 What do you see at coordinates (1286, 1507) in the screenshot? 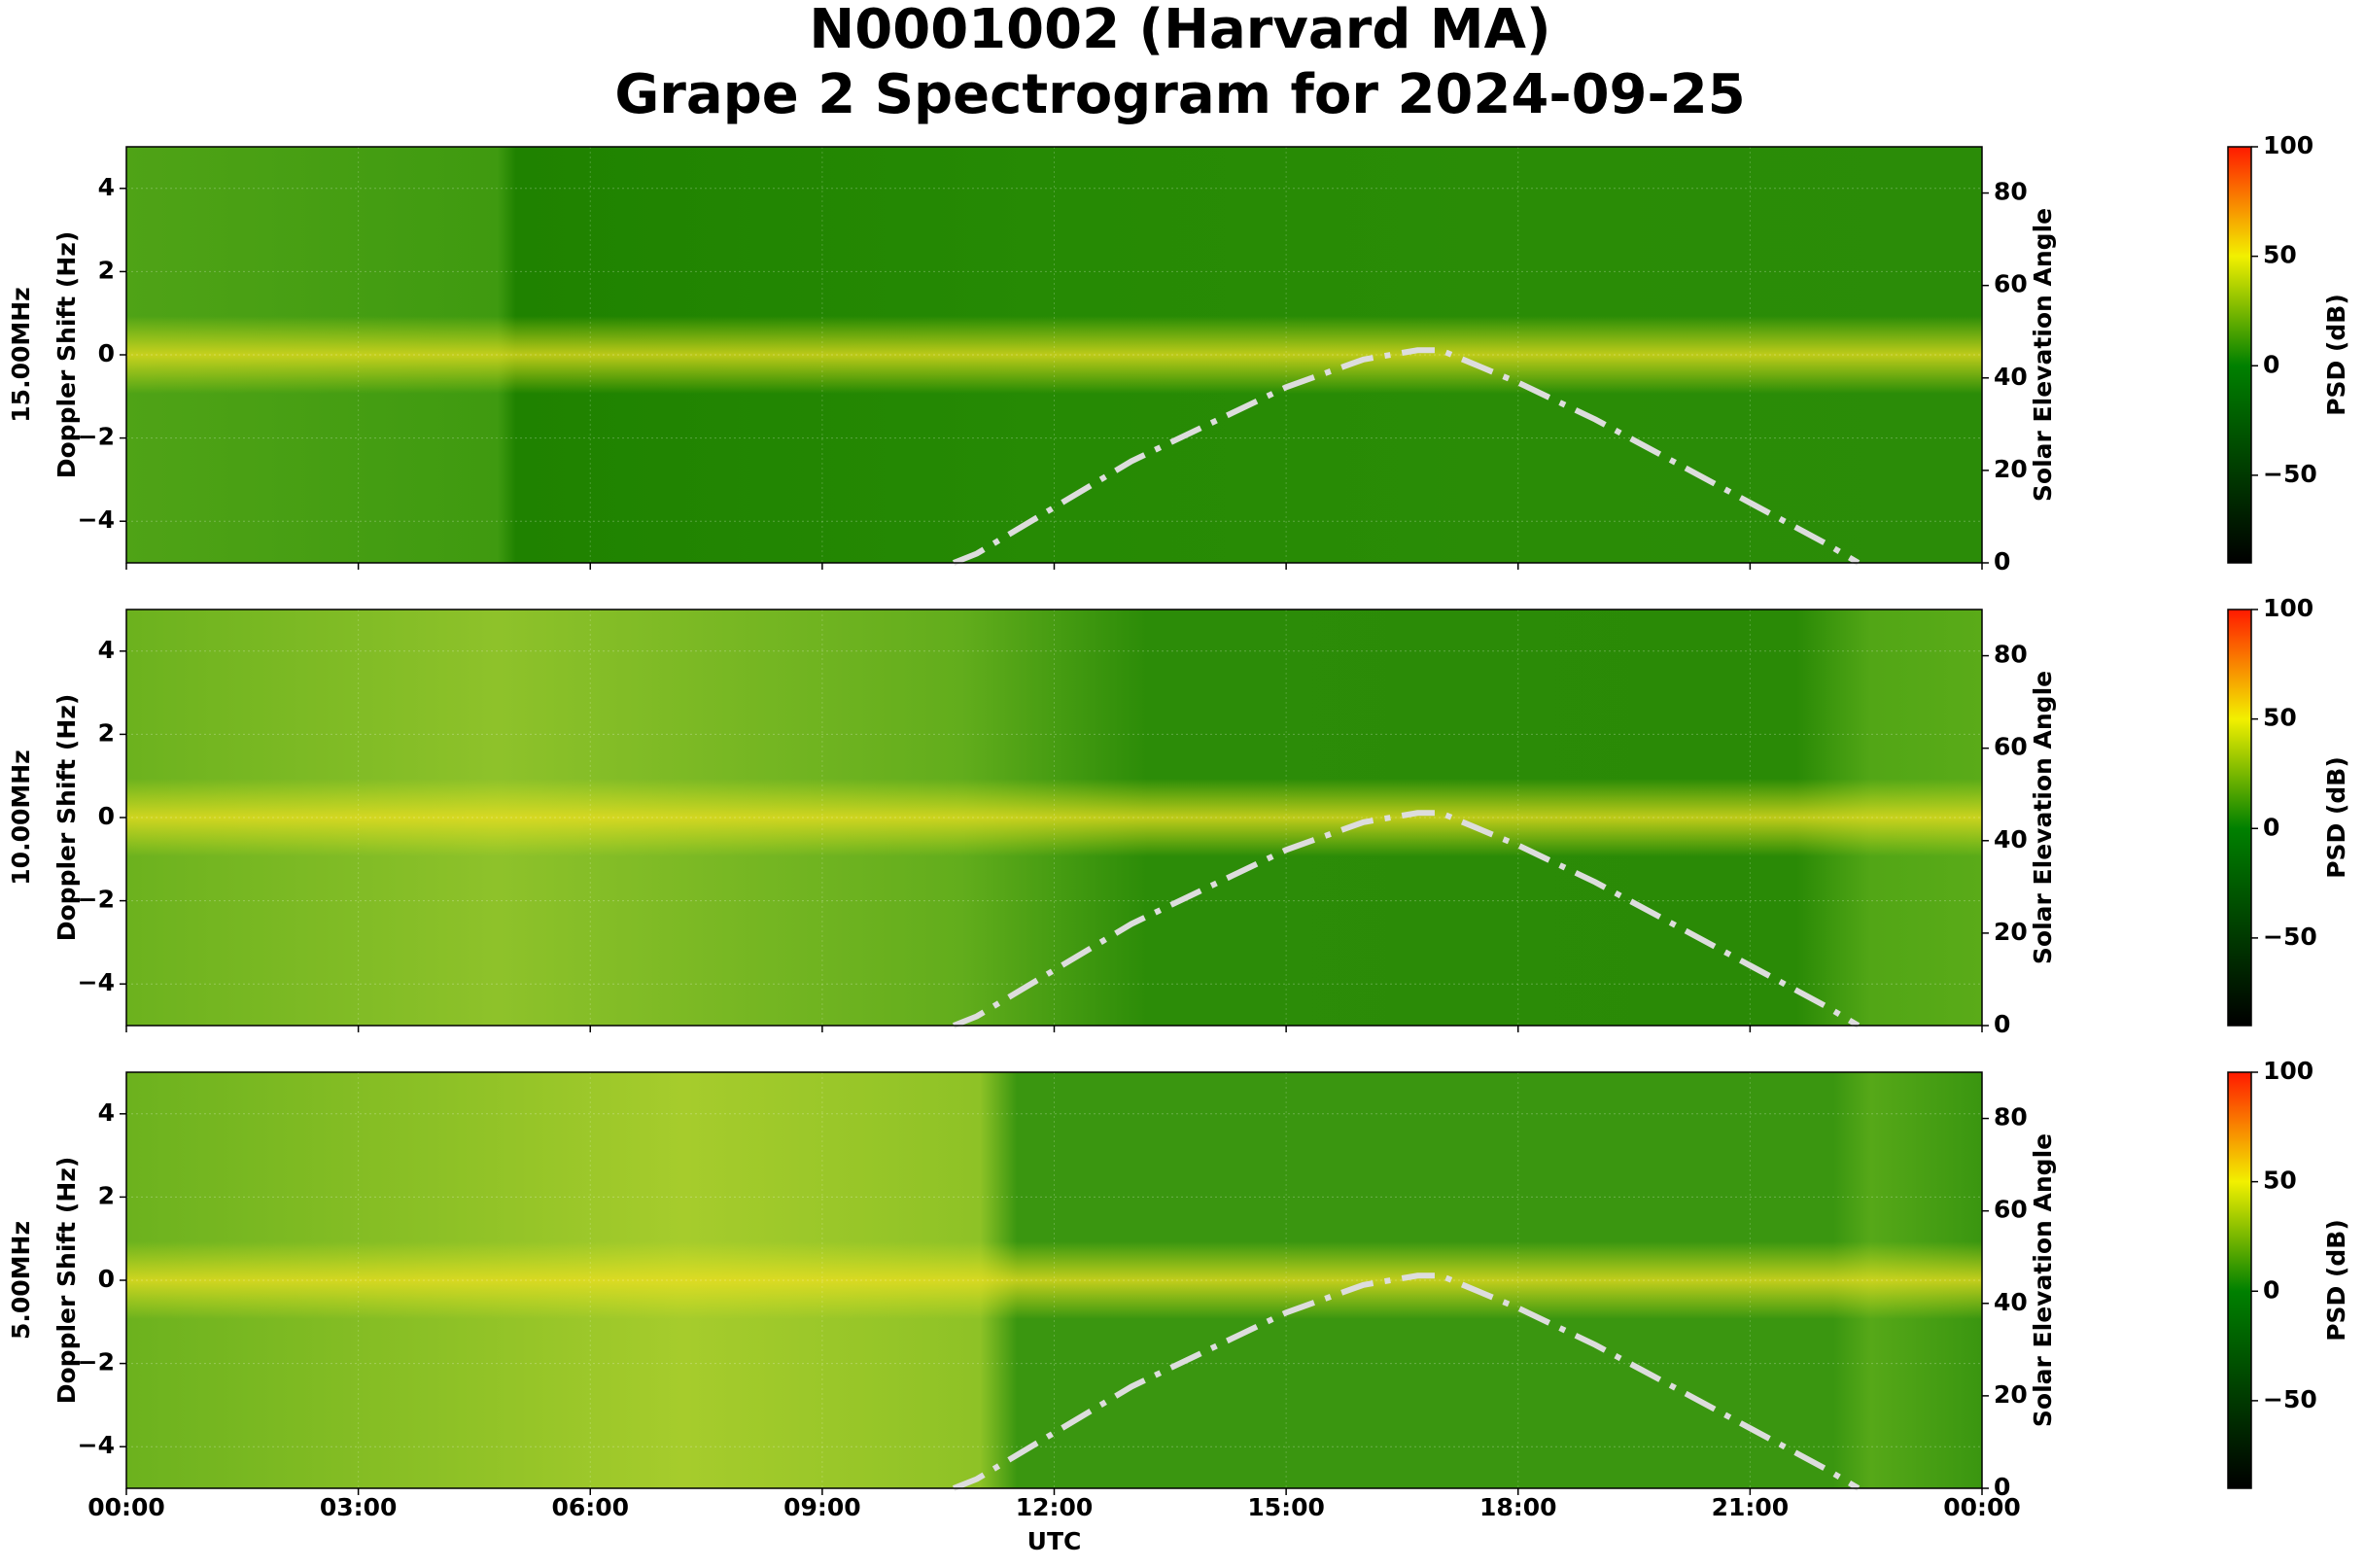
I see `x-tick-label: 15:00` at bounding box center [1286, 1507].